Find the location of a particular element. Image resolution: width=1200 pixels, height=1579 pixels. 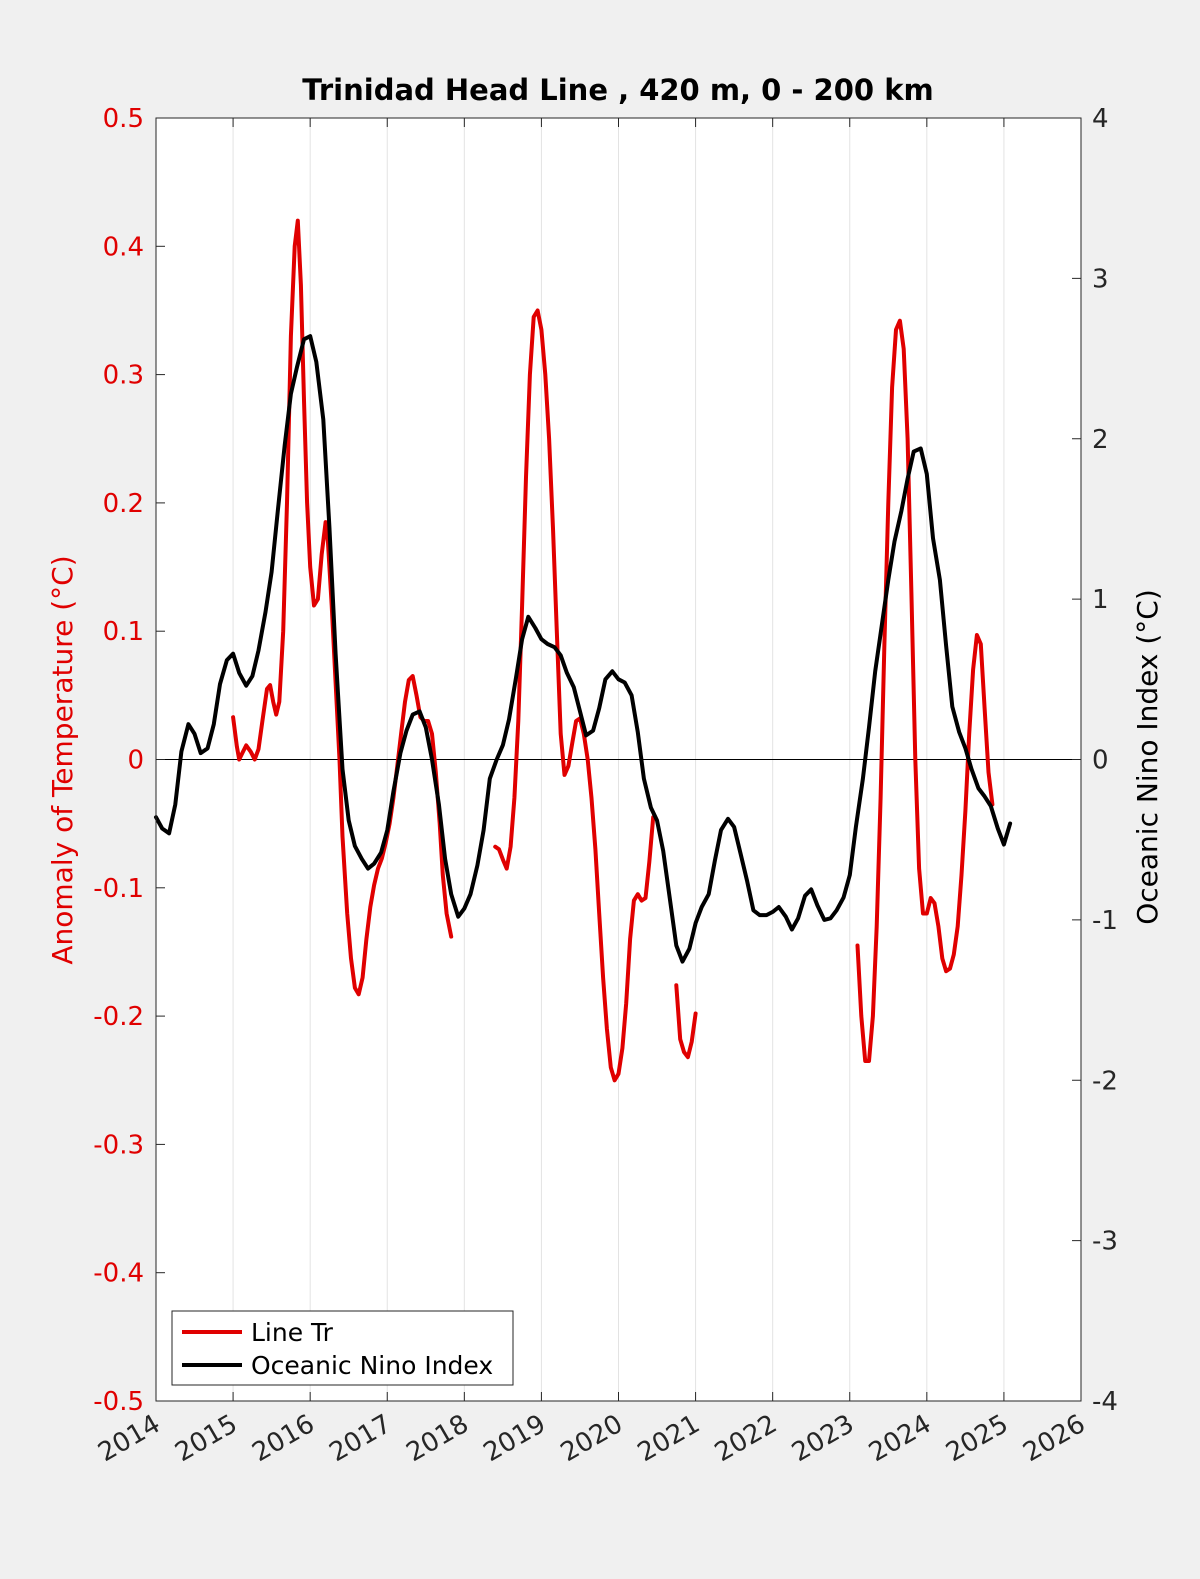

legend-box is located at coordinates (342, 1348).